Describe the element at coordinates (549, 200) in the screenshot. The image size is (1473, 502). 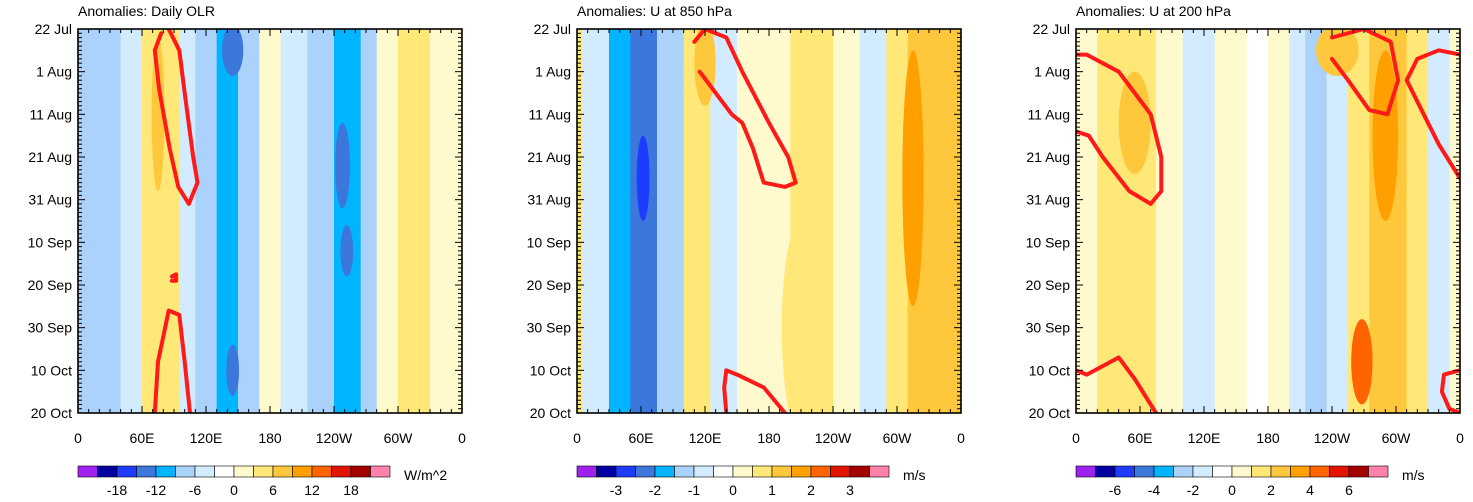
I see `y-tick-label: 31 Aug` at that location.